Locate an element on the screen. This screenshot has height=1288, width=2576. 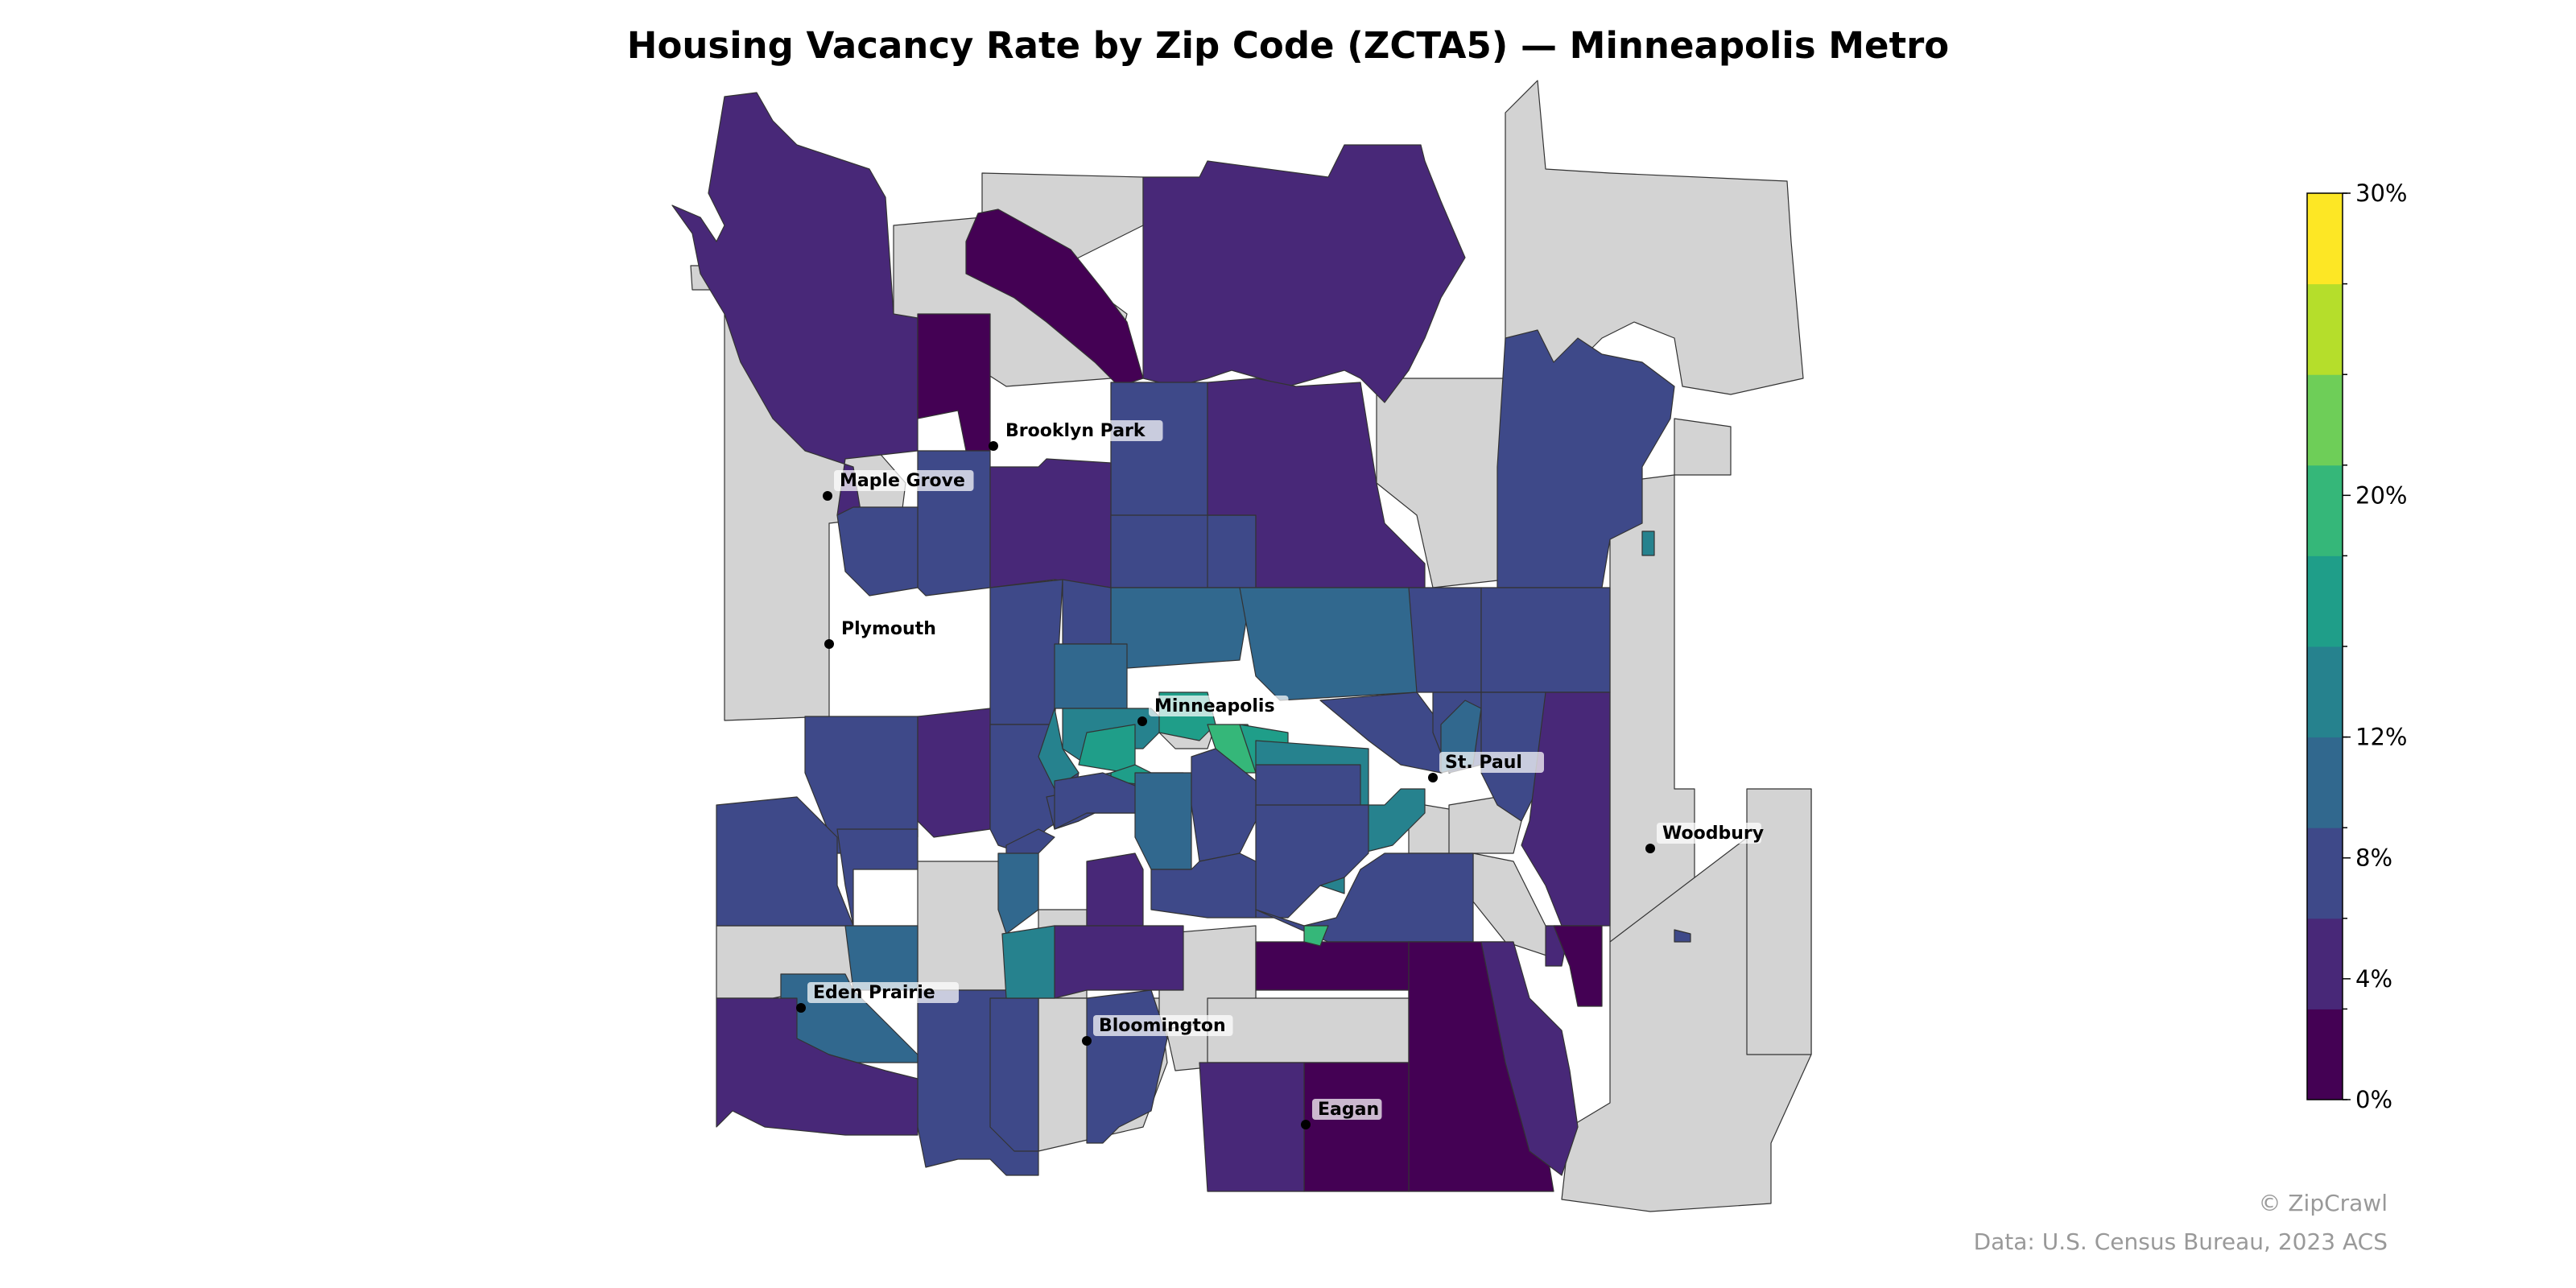
city-label: Minneapolis is located at coordinates (1214, 706).